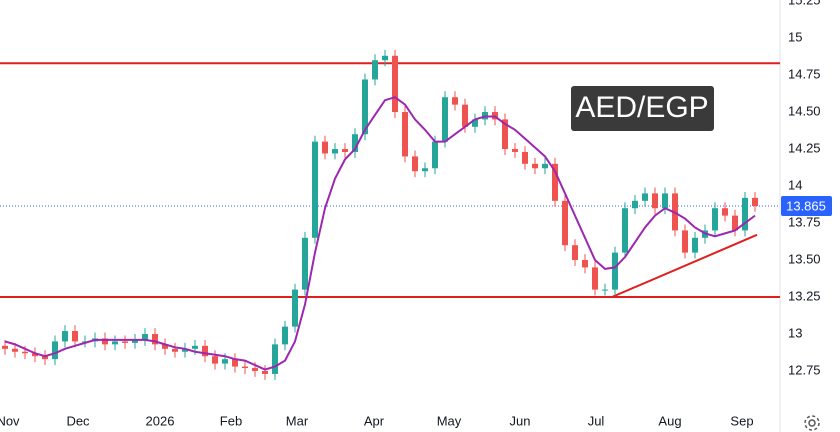 The width and height of the screenshot is (840, 432). I want to click on y-tick-label: 15.25, so click(804, 3).